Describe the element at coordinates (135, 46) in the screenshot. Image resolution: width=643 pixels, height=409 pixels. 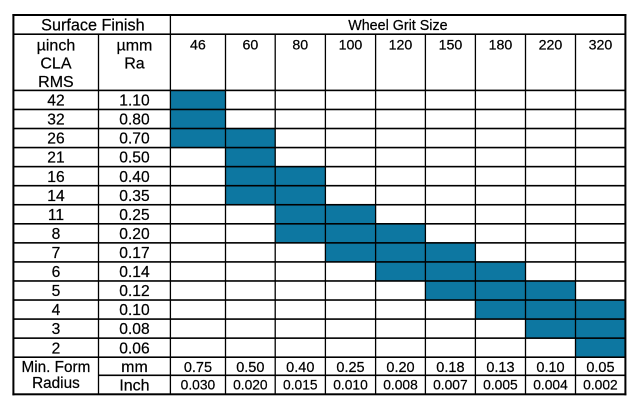
I see `svg-text: µmm` at that location.